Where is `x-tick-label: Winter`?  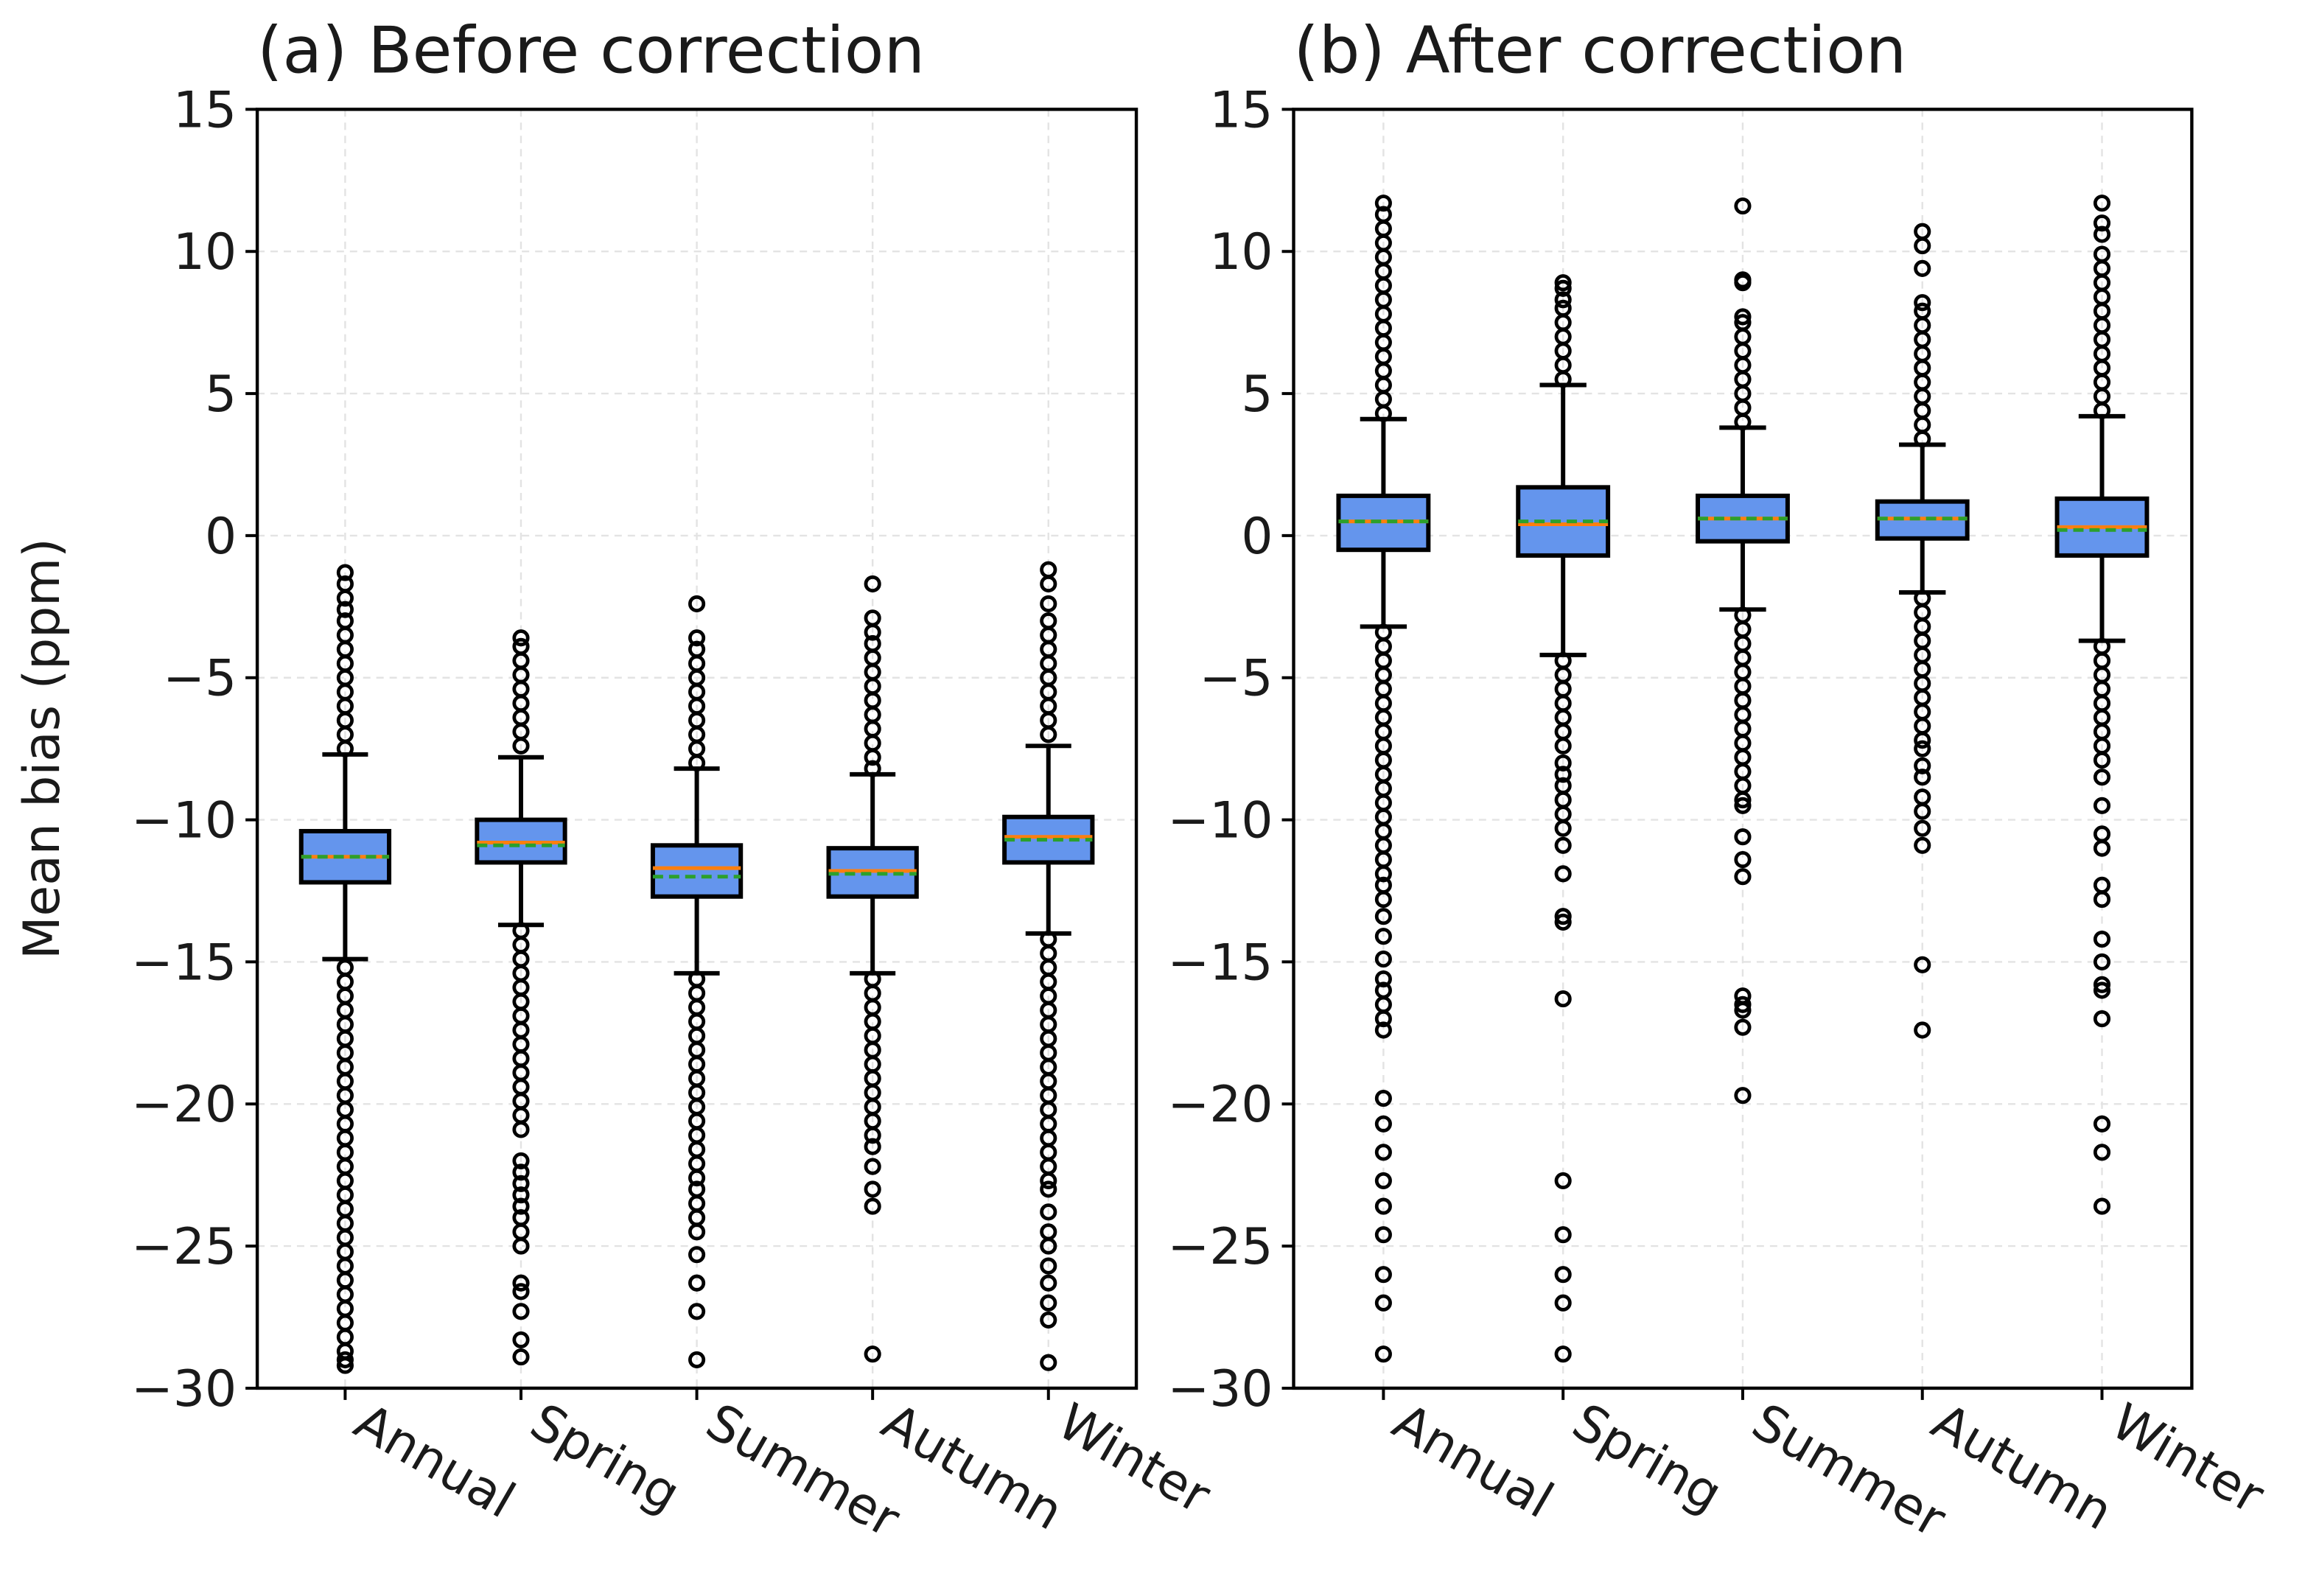 x-tick-label: Winter is located at coordinates (2187, 1458).